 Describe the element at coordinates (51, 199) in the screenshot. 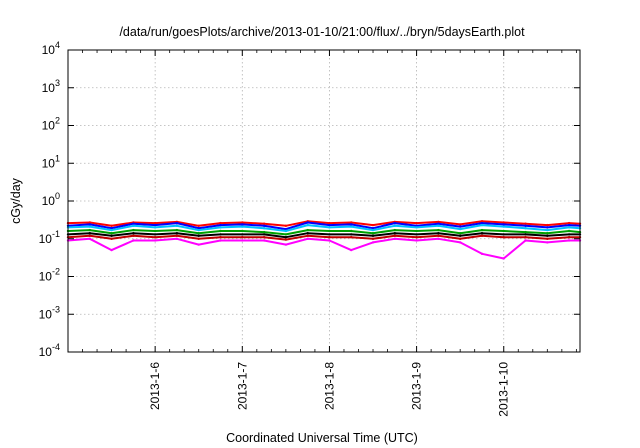

I see `y-tick-label: 10⁰` at that location.